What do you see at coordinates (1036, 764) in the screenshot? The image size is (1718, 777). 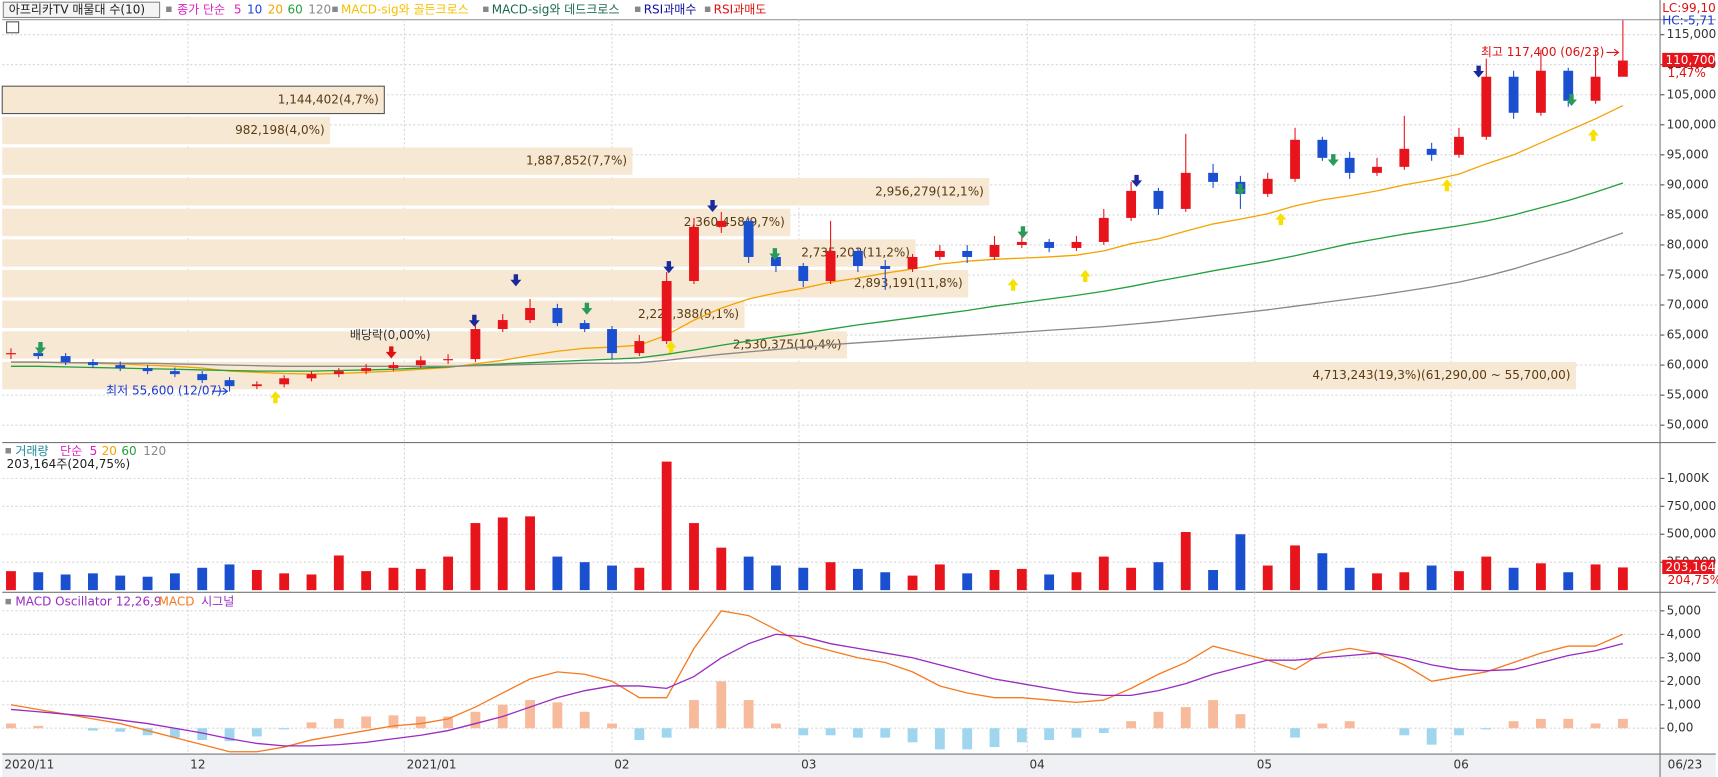 I see `x-tick-label: 04` at bounding box center [1036, 764].